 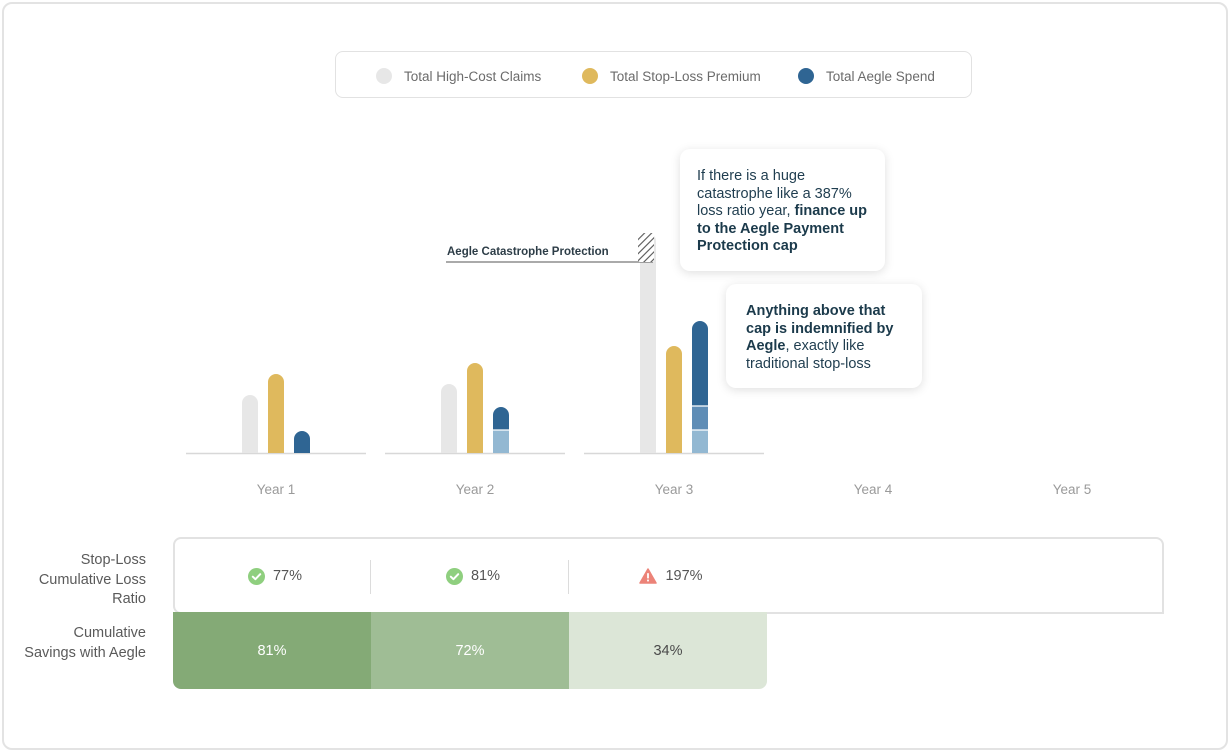 What do you see at coordinates (470, 650) in the screenshot?
I see `savings-cell-year-2: 72%` at bounding box center [470, 650].